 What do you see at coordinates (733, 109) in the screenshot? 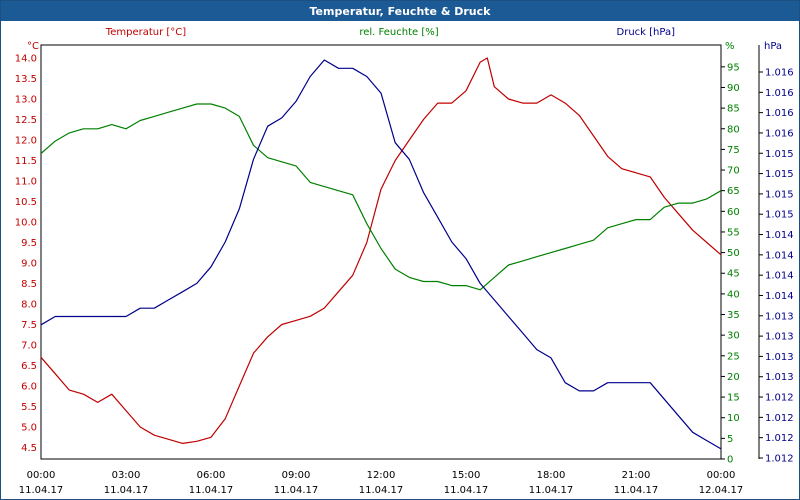
I see `humidity-tick-label: 85` at bounding box center [733, 109].